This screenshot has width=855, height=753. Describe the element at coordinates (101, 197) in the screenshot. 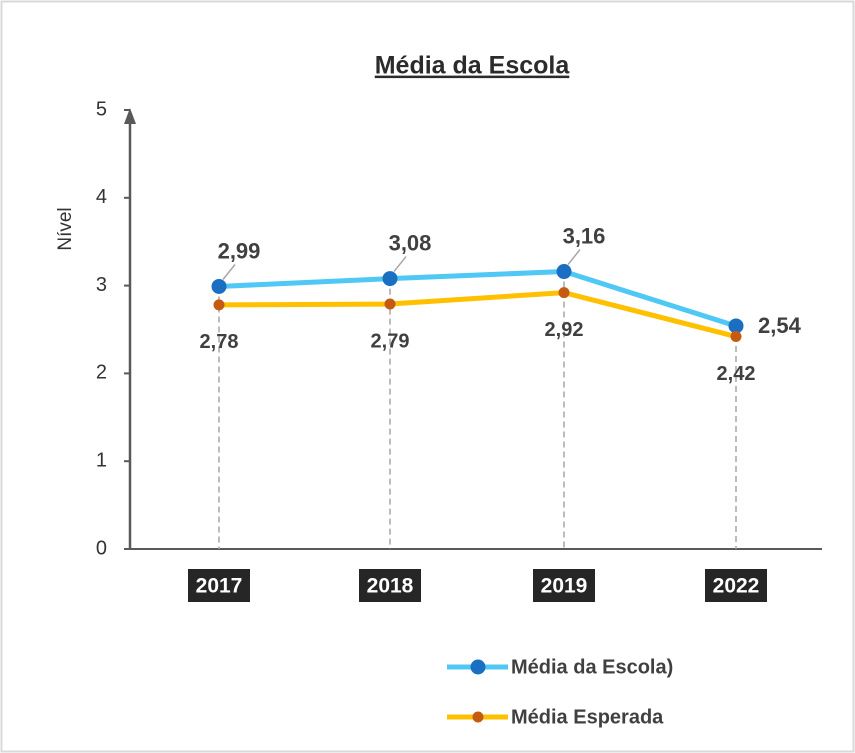

I see `y-tick-label: 4` at that location.